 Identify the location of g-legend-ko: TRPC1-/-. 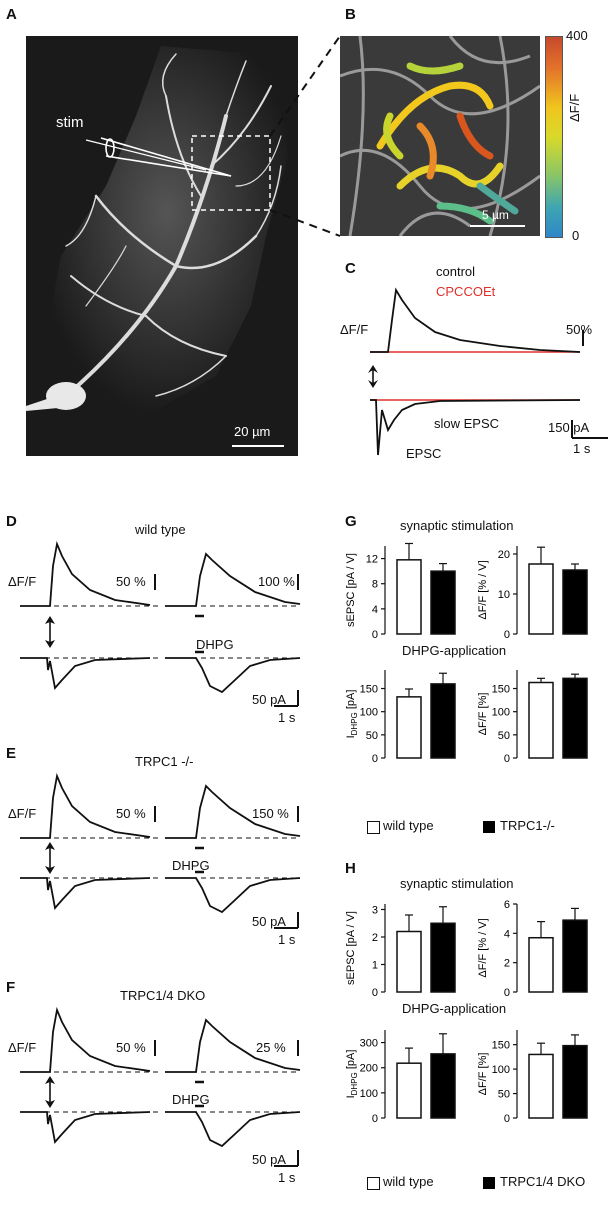
(527, 825).